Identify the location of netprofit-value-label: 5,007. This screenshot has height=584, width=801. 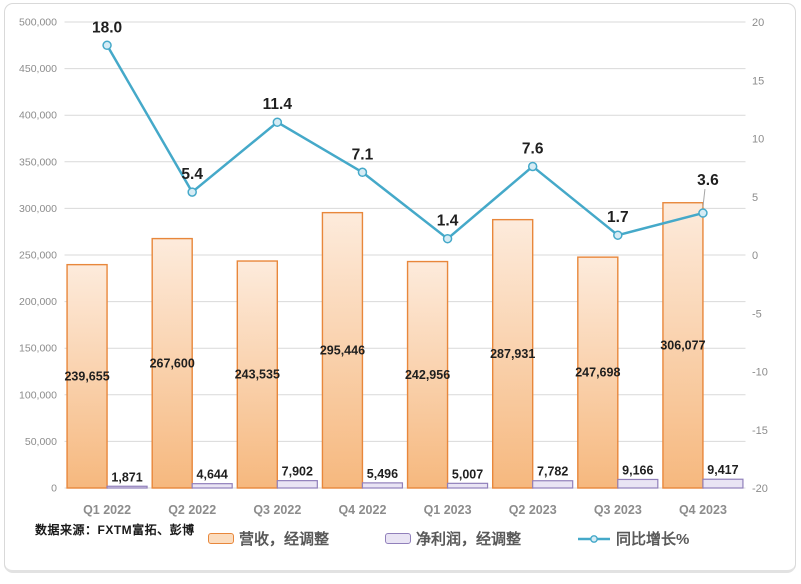
(467, 474).